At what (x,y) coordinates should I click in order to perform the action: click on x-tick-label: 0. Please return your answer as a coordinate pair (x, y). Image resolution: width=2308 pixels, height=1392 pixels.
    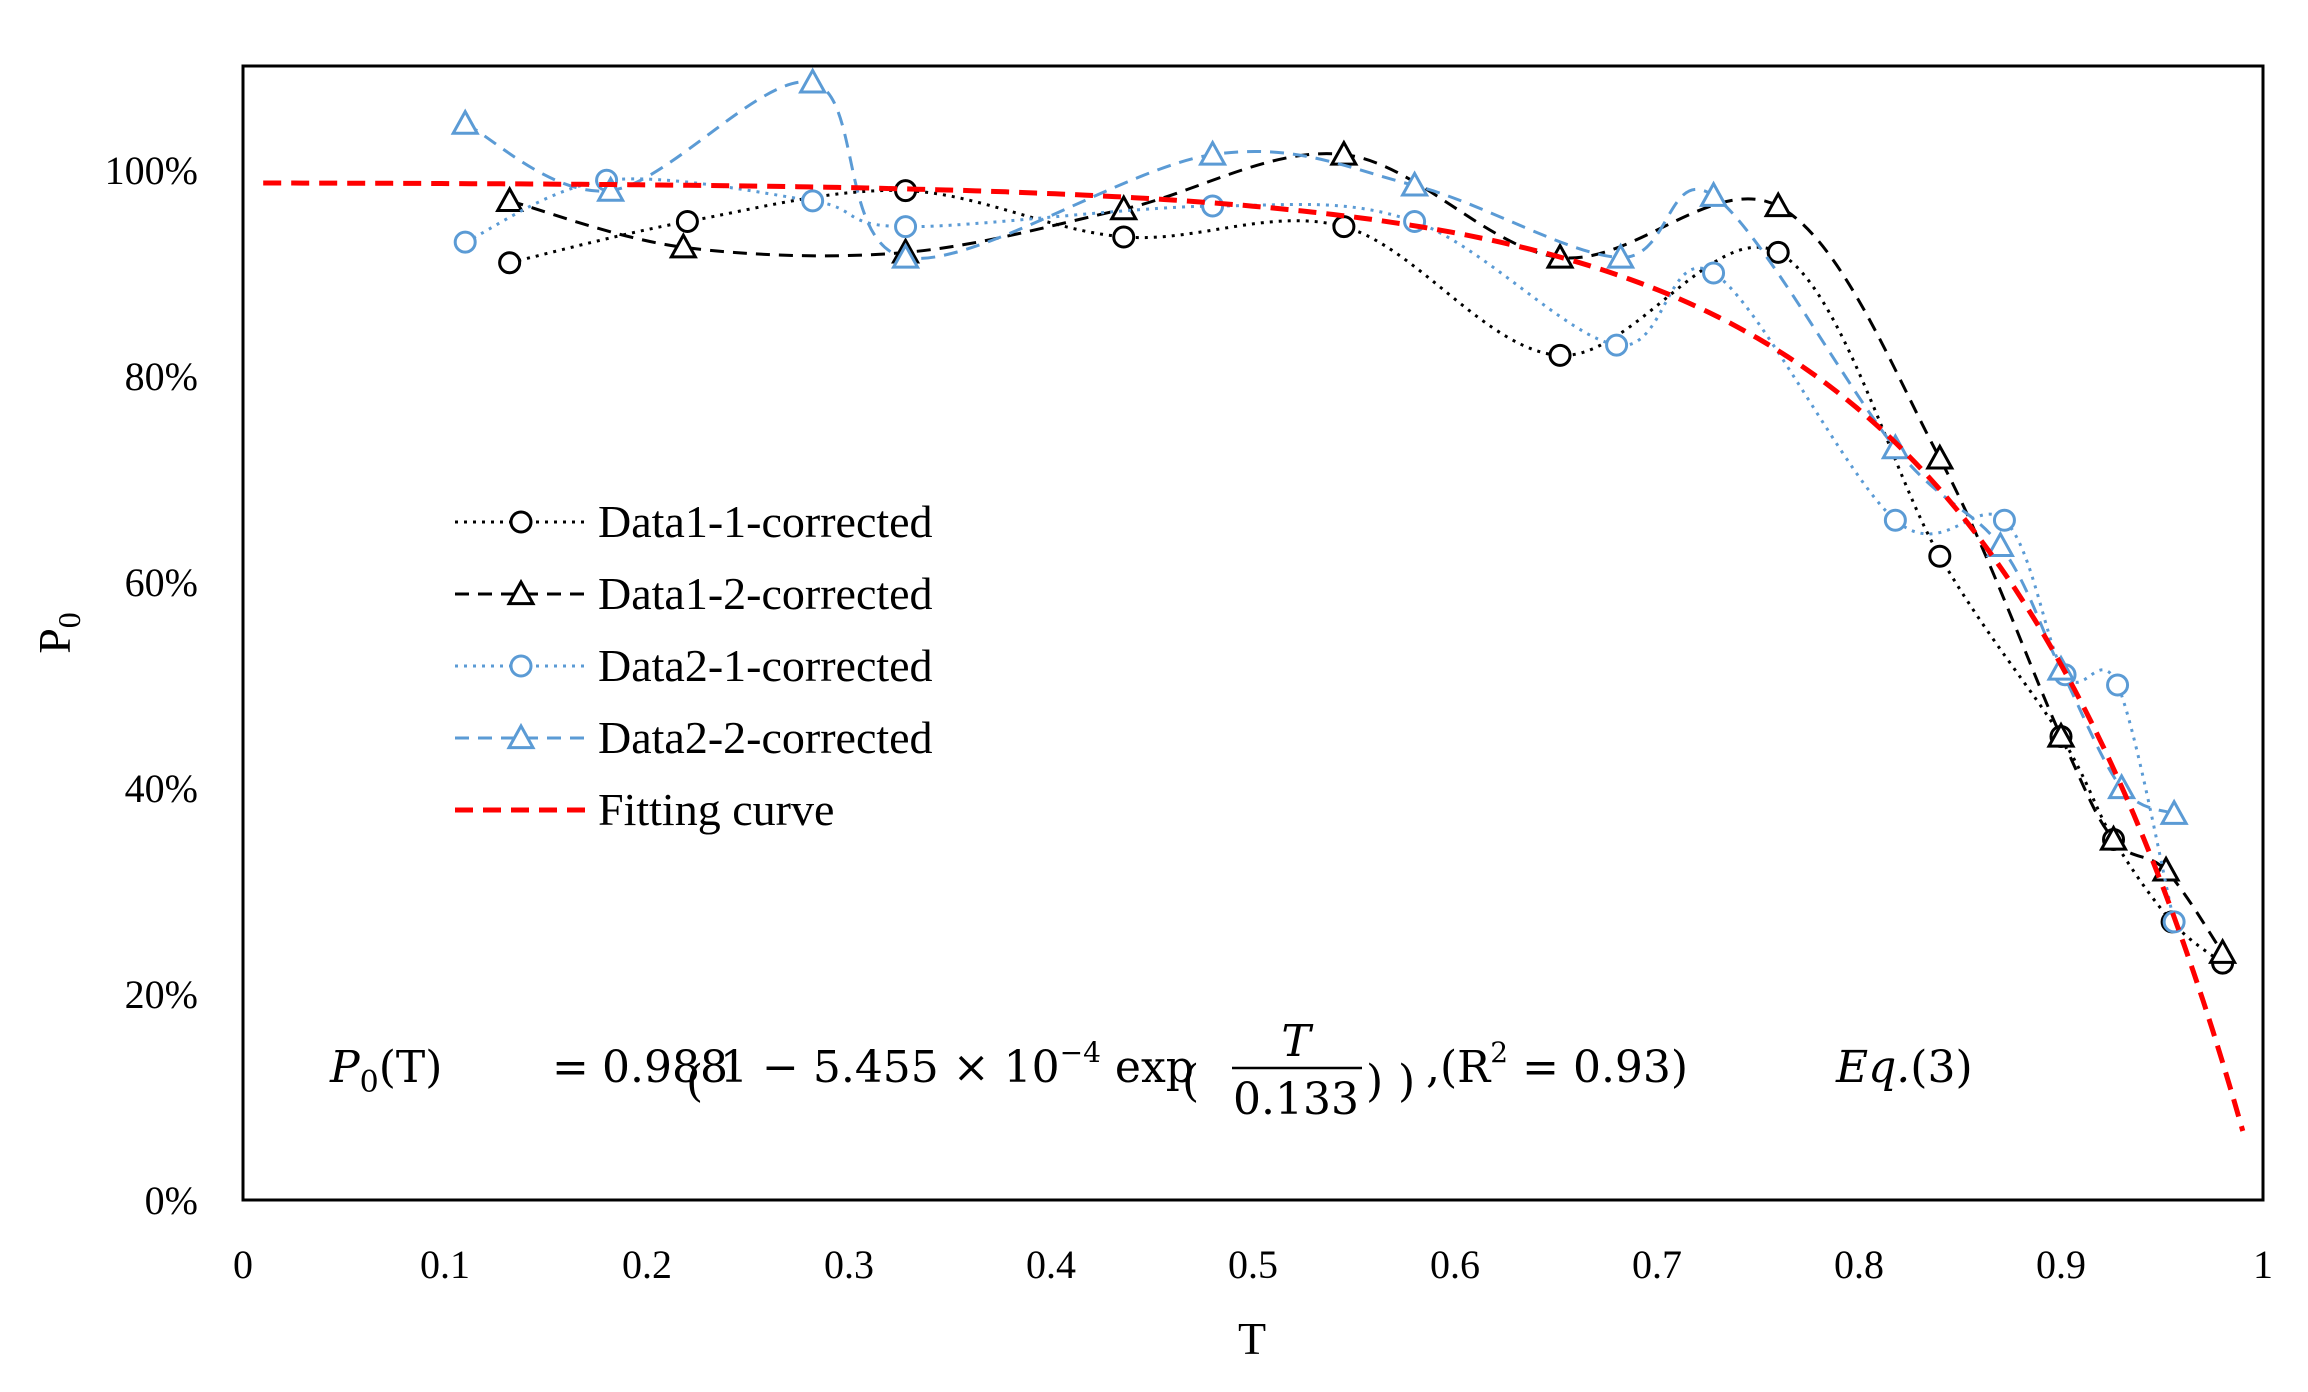
    Looking at the image, I should click on (243, 1264).